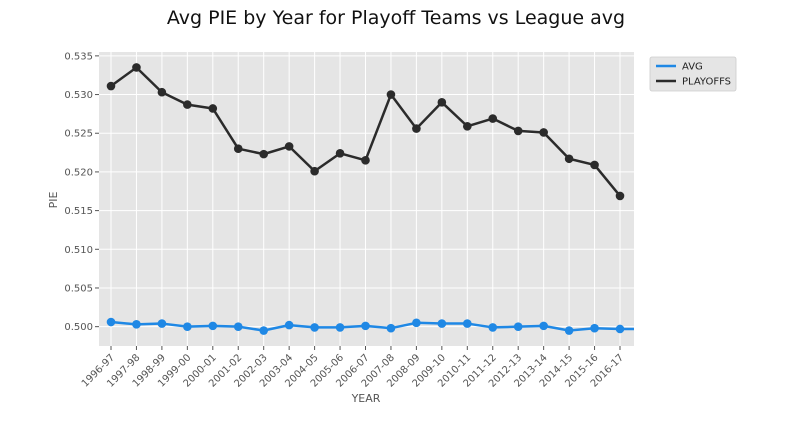 Image resolution: width=792 pixels, height=432 pixels. I want to click on y-tick-label: 0.510, so click(78, 250).